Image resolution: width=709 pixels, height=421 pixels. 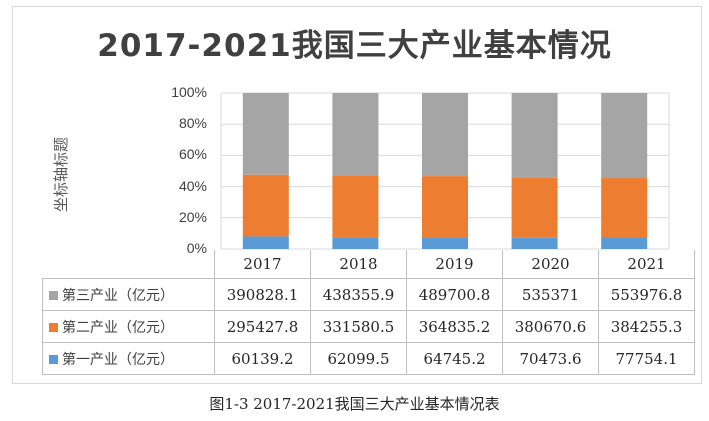 What do you see at coordinates (265, 134) in the screenshot?
I see `bar-tertiary-2017` at bounding box center [265, 134].